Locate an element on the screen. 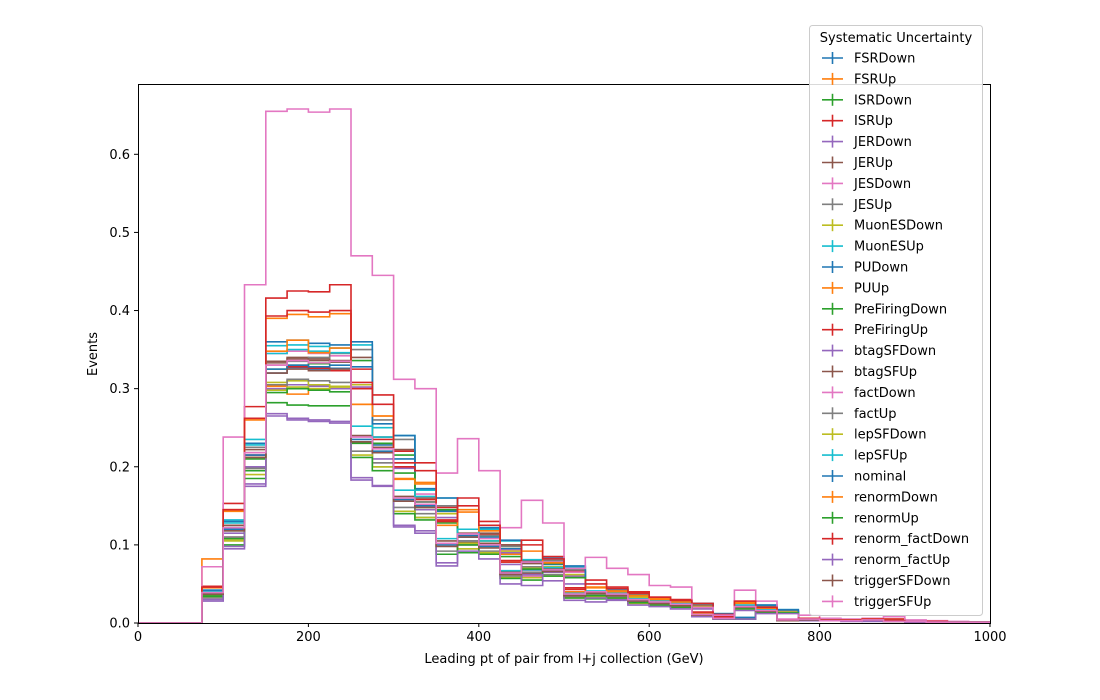 The image size is (1100, 700). legend-item-renormUp: renormUp is located at coordinates (870, 518).